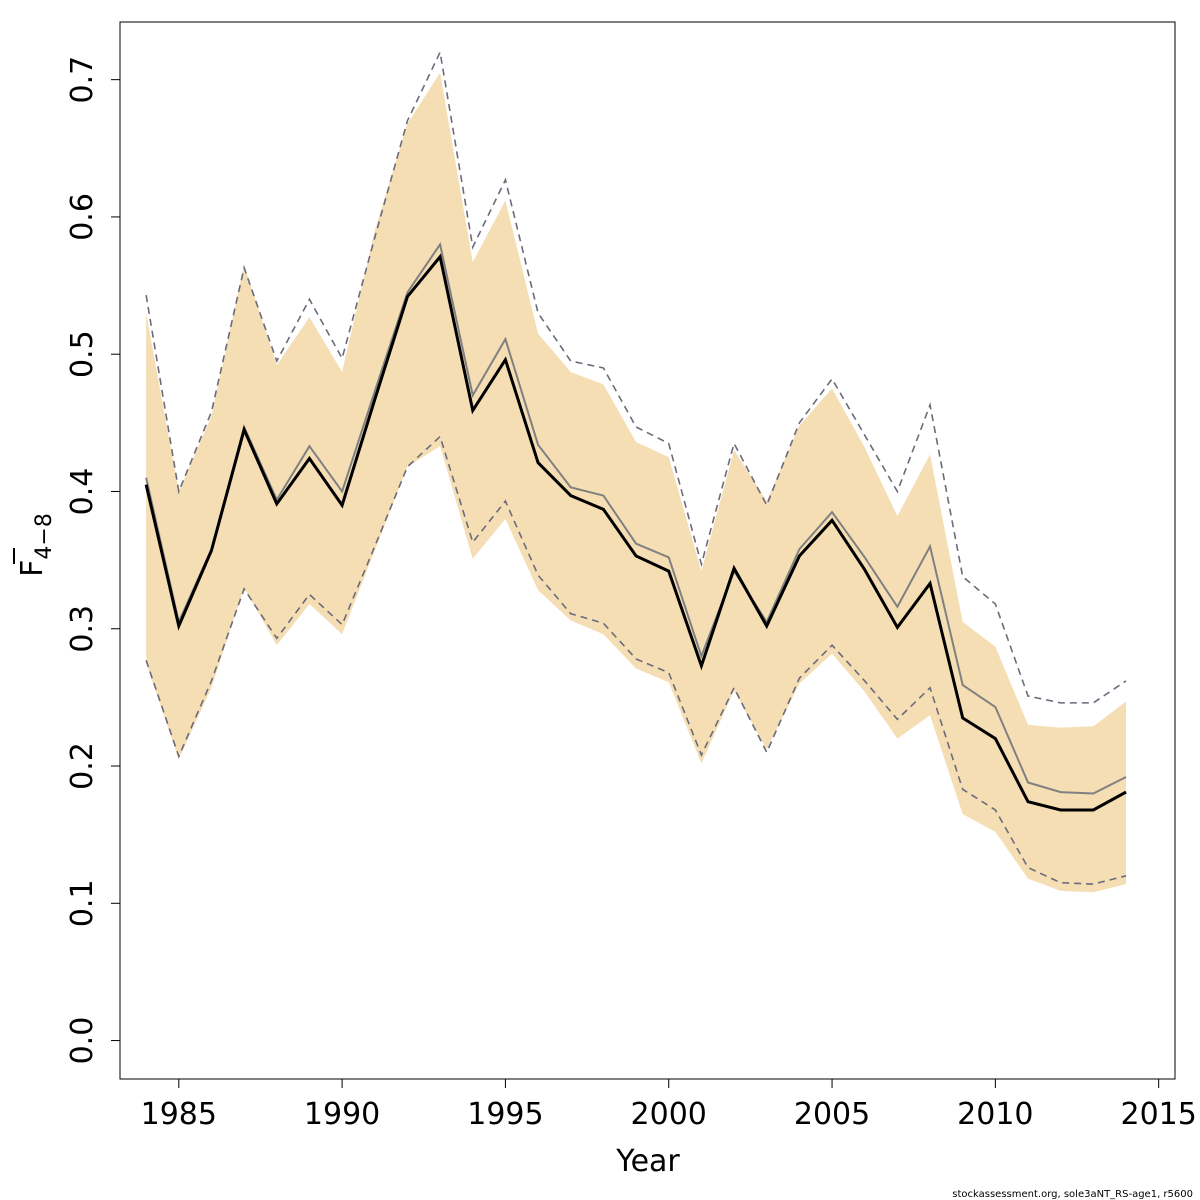 The width and height of the screenshot is (1200, 1200). I want to click on y-axis-title: F4−8, so click(35, 545).